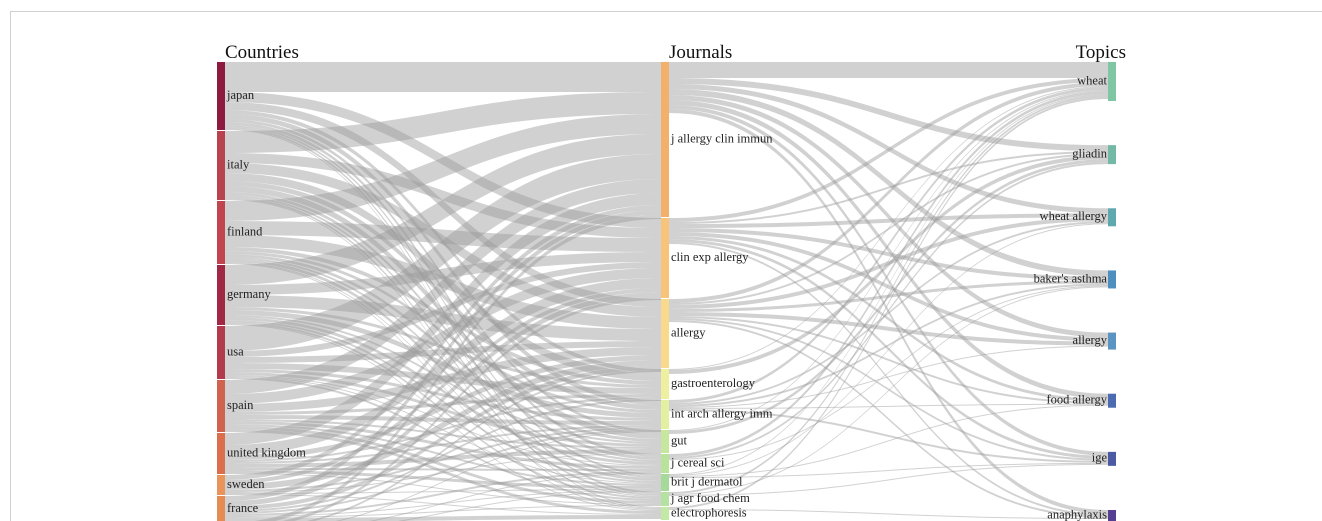 Image resolution: width=1322 pixels, height=521 pixels. What do you see at coordinates (243, 508) in the screenshot?
I see `node-label: france` at bounding box center [243, 508].